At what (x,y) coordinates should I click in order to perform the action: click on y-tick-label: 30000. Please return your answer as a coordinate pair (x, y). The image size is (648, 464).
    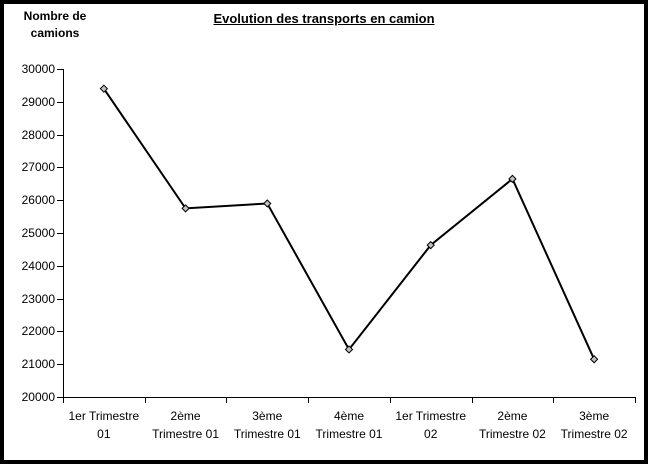
    Looking at the image, I should click on (38, 69).